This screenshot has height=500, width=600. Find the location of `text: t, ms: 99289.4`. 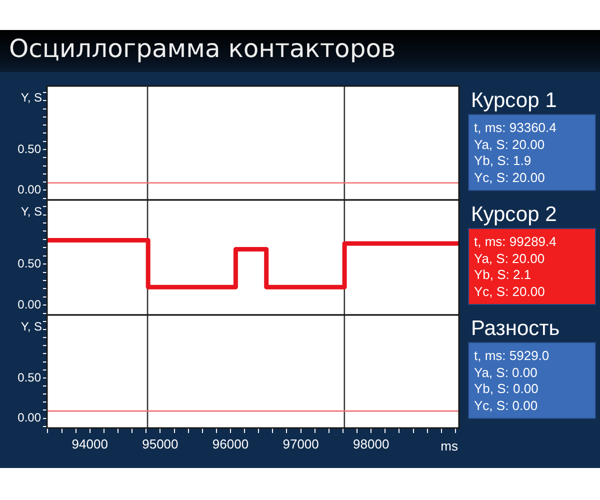

text: t, ms: 99289.4 is located at coordinates (516, 242).